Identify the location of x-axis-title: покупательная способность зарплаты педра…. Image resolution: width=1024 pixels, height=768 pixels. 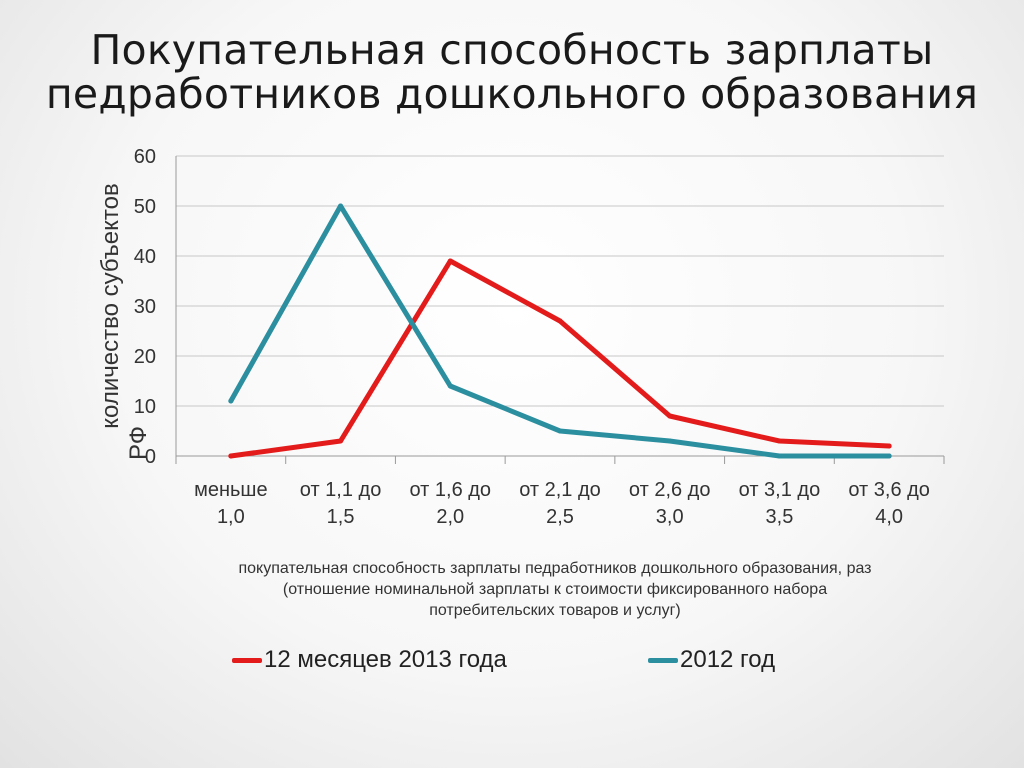
(555, 589).